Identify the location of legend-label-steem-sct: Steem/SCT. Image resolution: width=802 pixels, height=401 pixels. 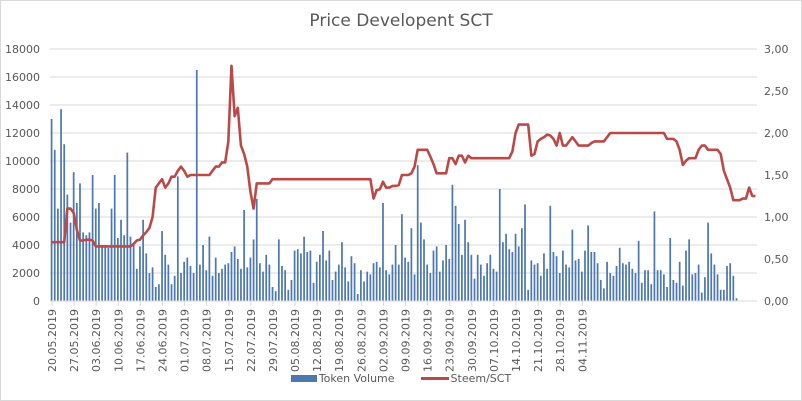
(481, 378).